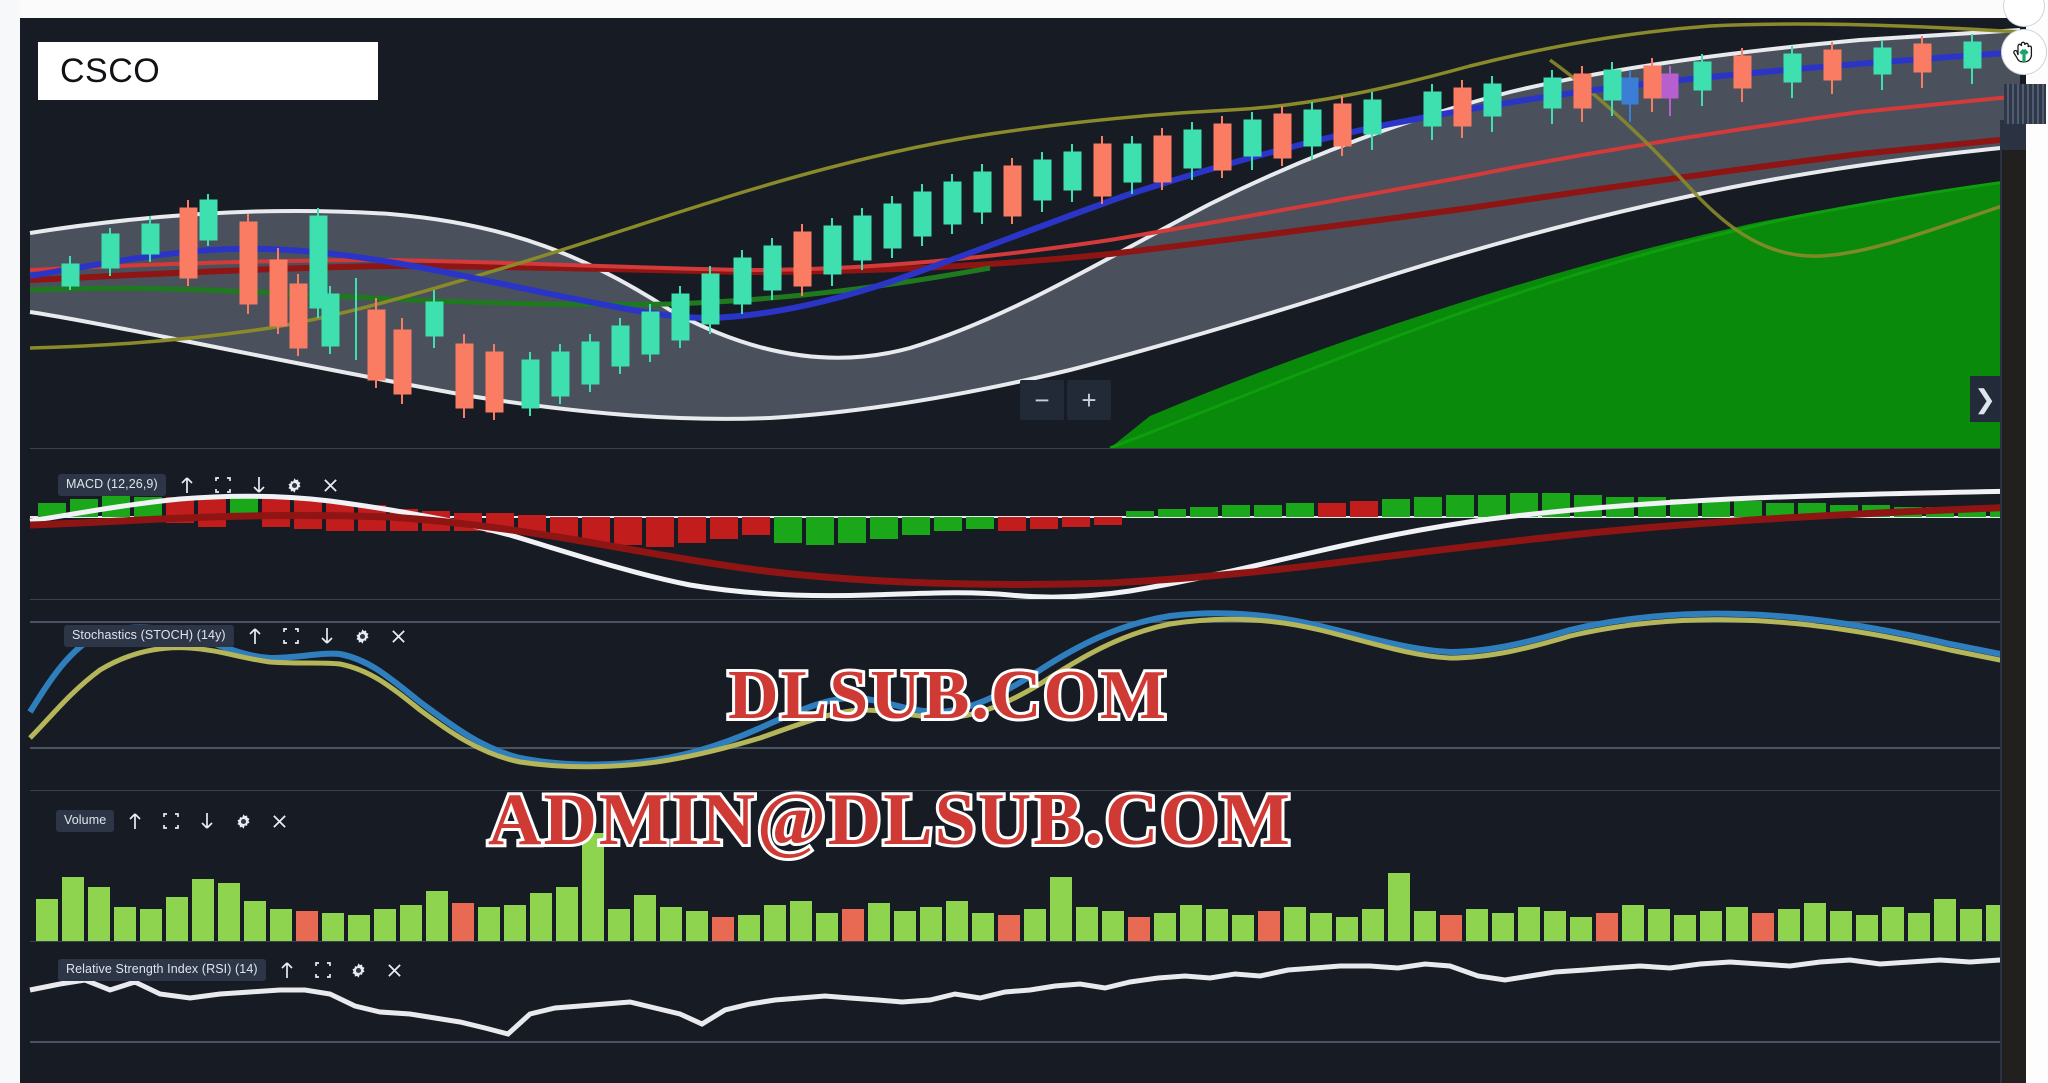  Describe the element at coordinates (1028, 448) in the screenshot. I see `separator-price-macd` at that location.